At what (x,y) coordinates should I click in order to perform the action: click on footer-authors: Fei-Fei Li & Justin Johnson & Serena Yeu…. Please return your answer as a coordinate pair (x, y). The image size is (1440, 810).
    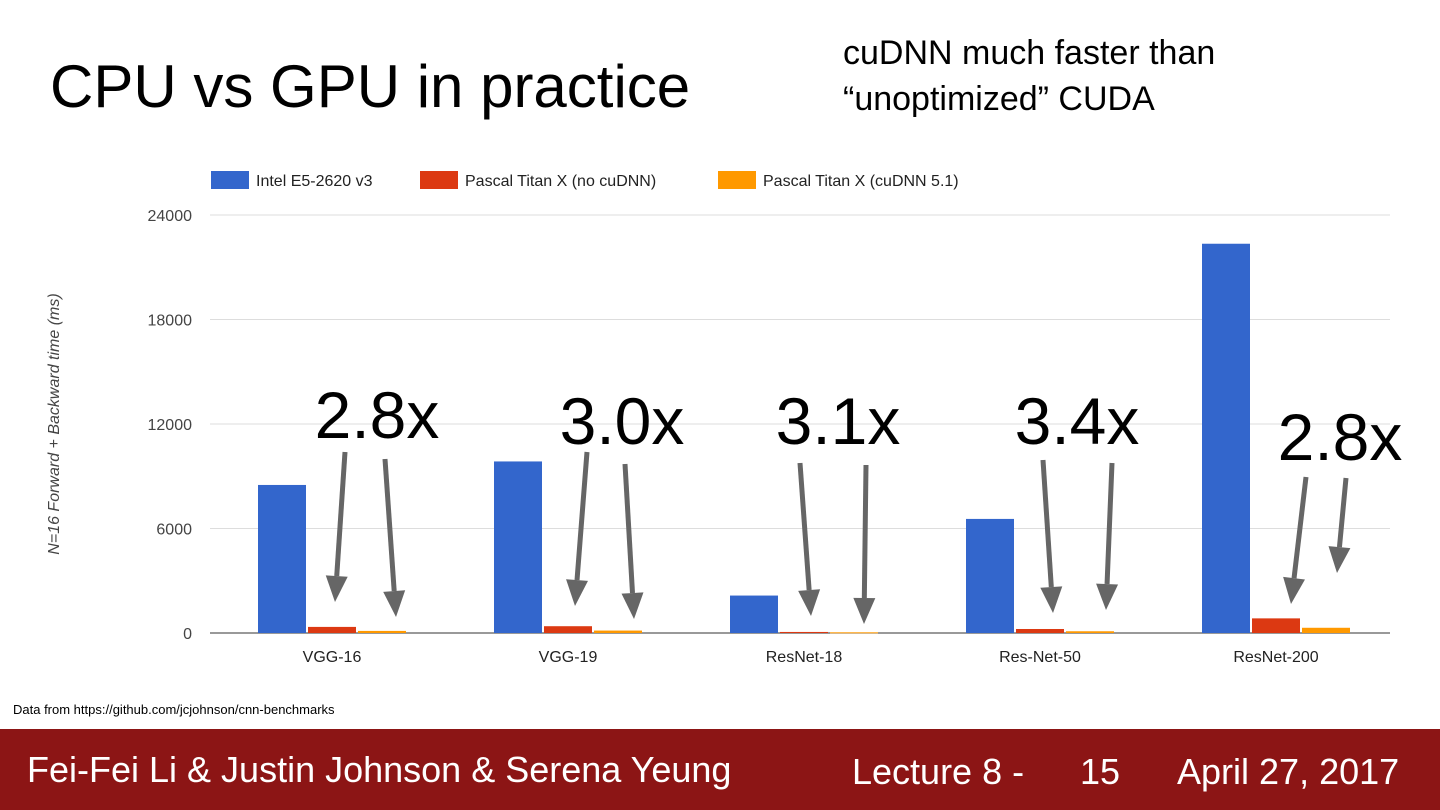
    Looking at the image, I should click on (379, 769).